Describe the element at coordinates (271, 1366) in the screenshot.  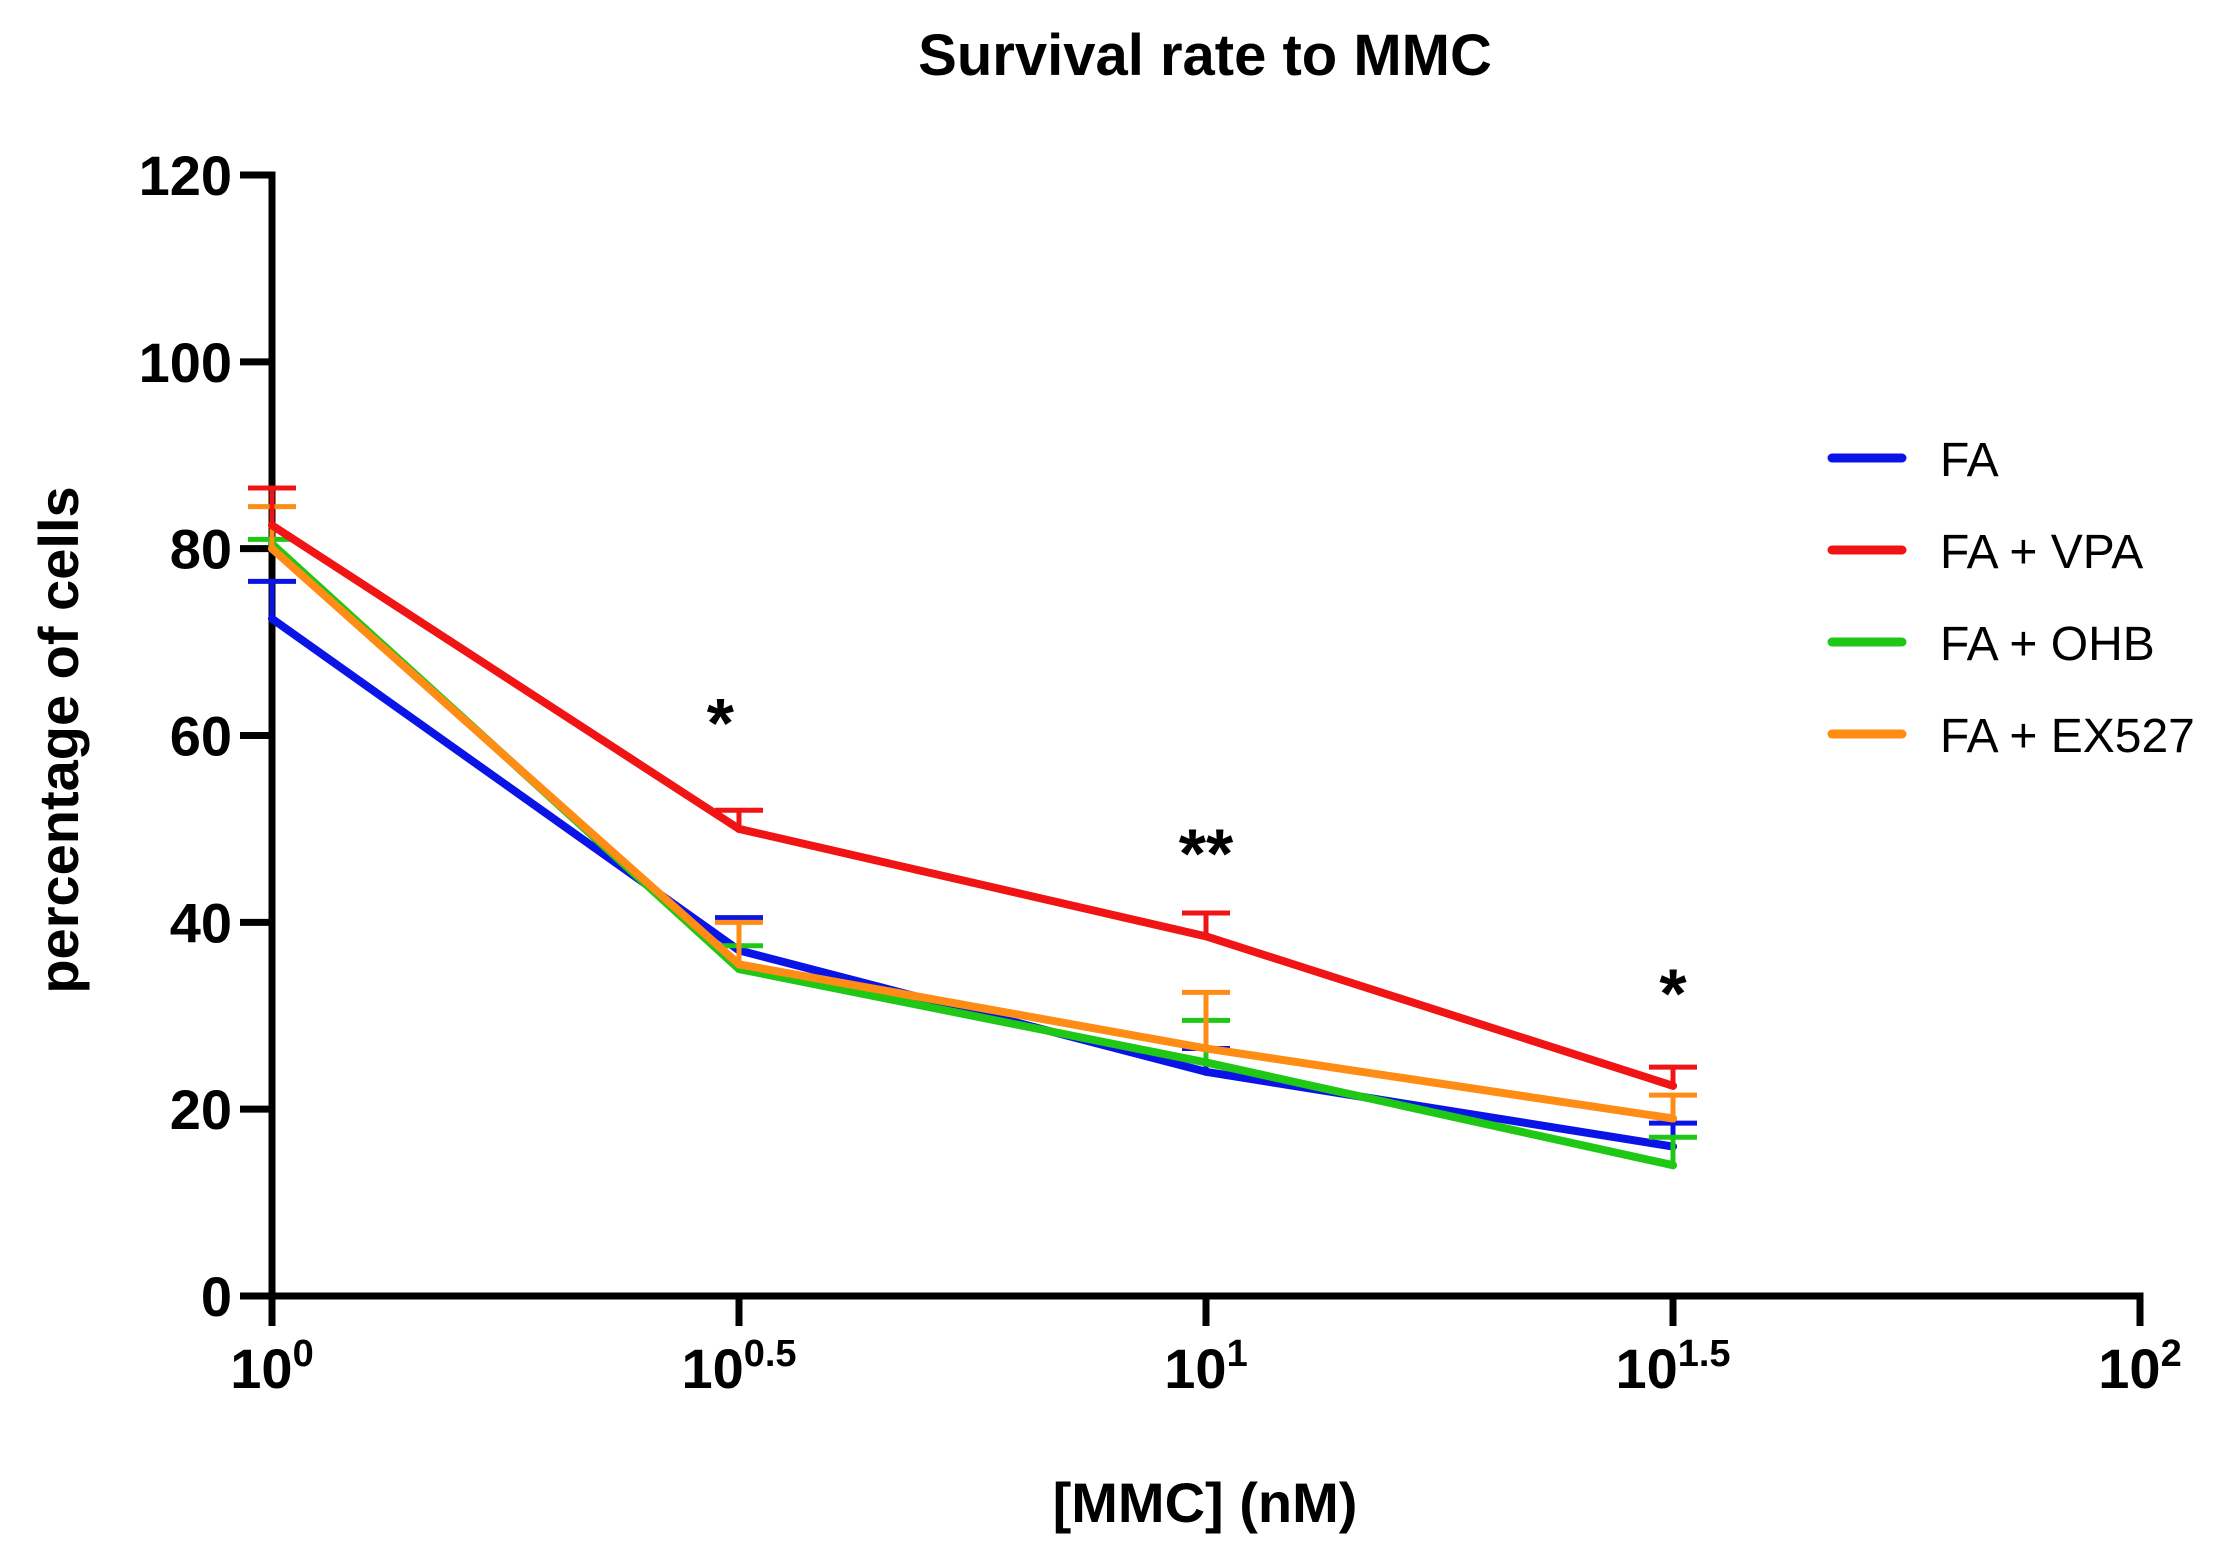
I see `x-tick-label: 10⁰` at that location.